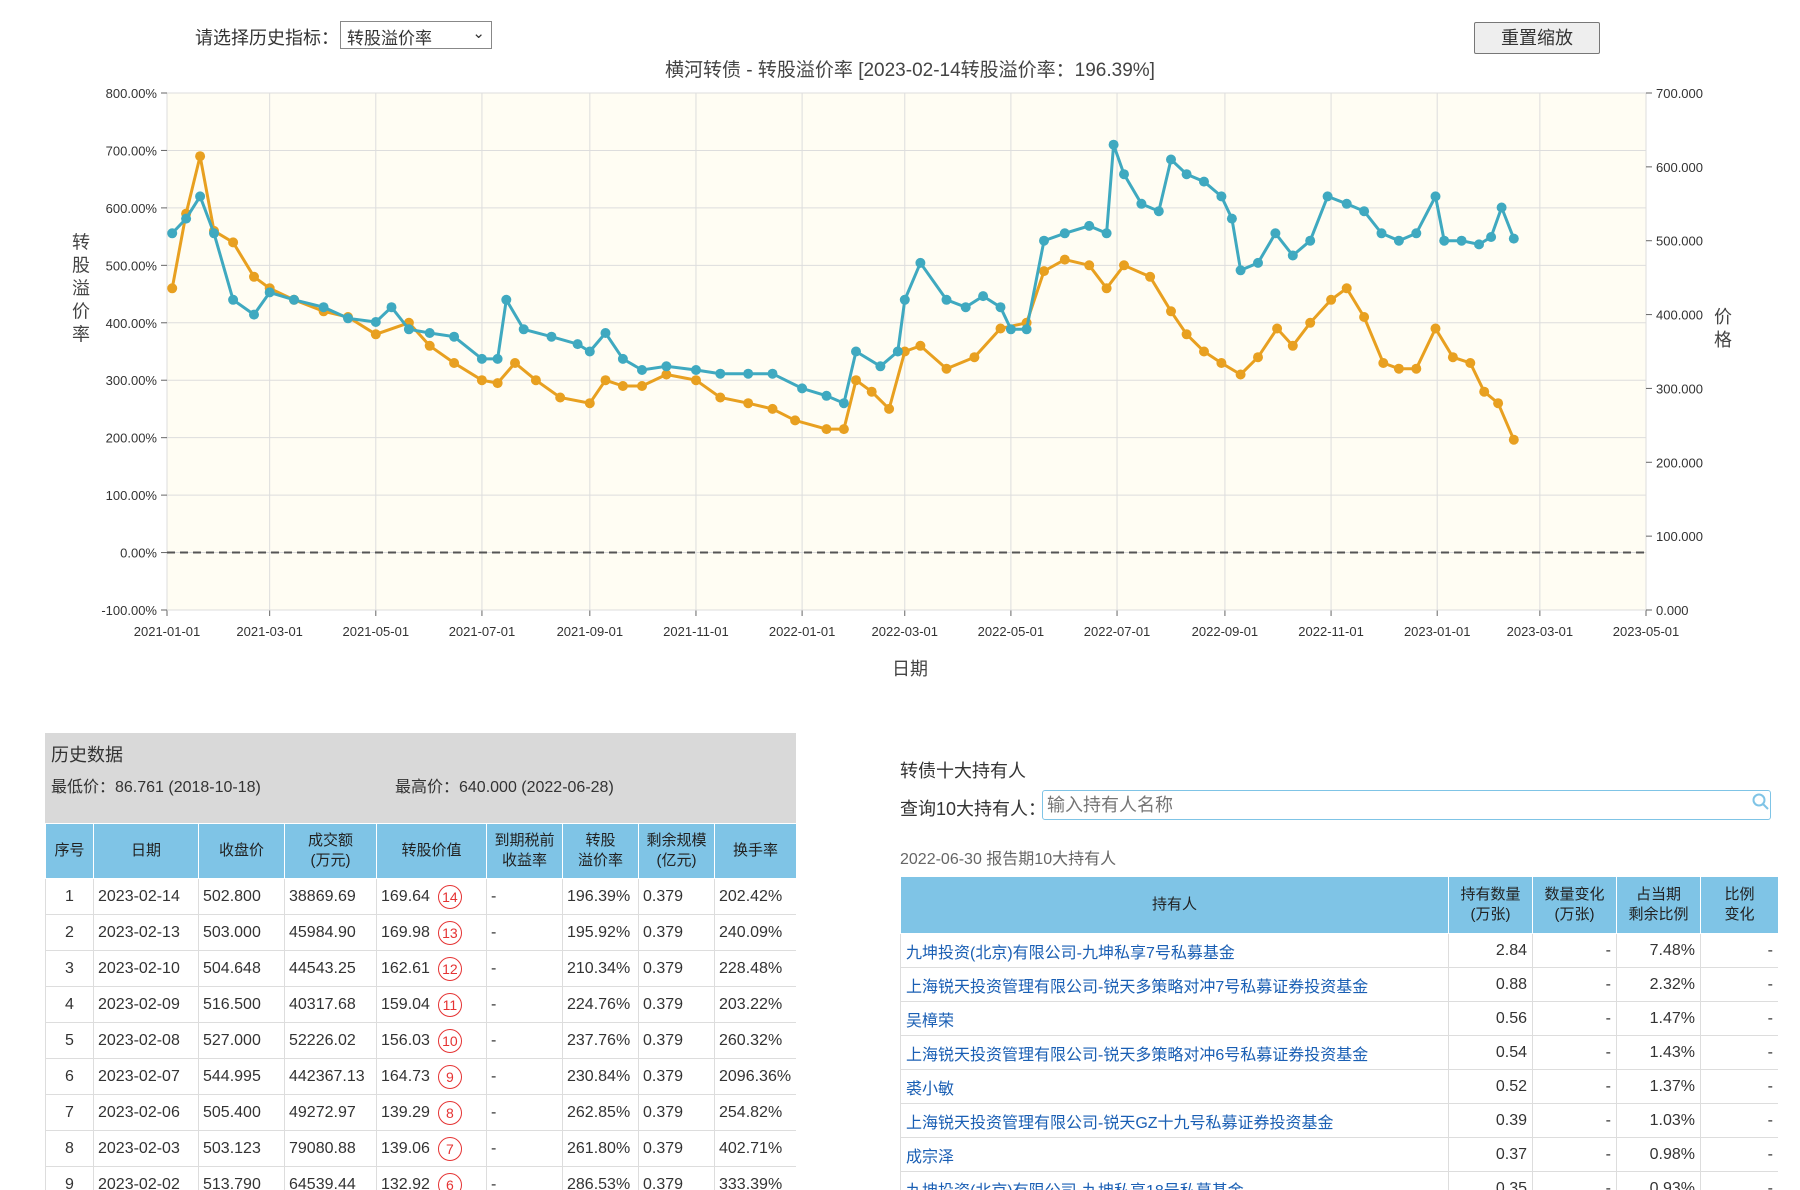 This screenshot has height=1190, width=1800. Describe the element at coordinates (900, 30) in the screenshot. I see `toolbar: 请选择历史指标： 转股溢价率 ⌄ 重置缩放` at that location.